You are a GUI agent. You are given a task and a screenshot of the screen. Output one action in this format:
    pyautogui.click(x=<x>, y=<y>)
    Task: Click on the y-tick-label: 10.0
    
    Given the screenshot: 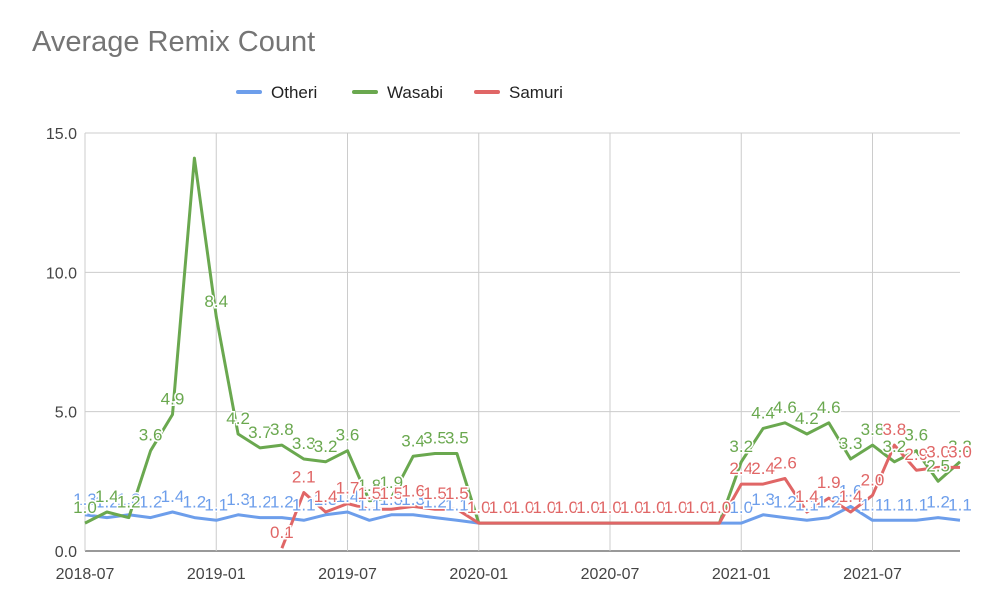 What is the action you would take?
    pyautogui.click(x=61, y=273)
    